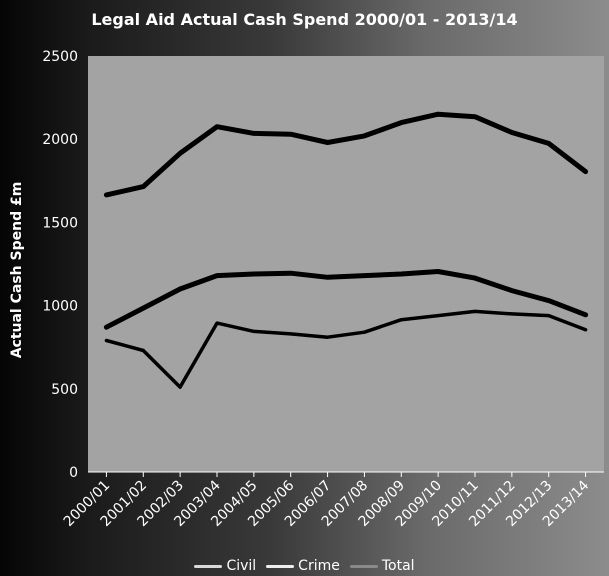 Image resolution: width=609 pixels, height=576 pixels. I want to click on legend-swatch-total, so click(363, 566).